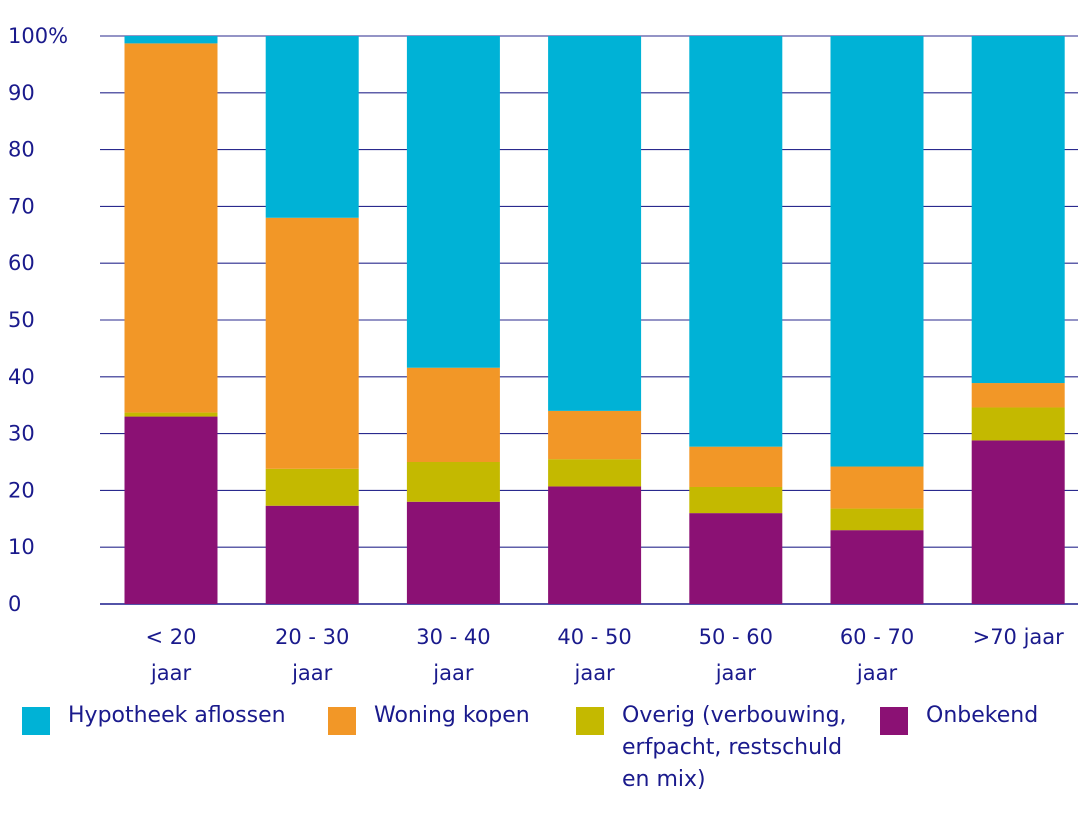 Image resolution: width=1078 pixels, height=834 pixels. Describe the element at coordinates (21, 490) in the screenshot. I see `y-tick-label: 20` at that location.